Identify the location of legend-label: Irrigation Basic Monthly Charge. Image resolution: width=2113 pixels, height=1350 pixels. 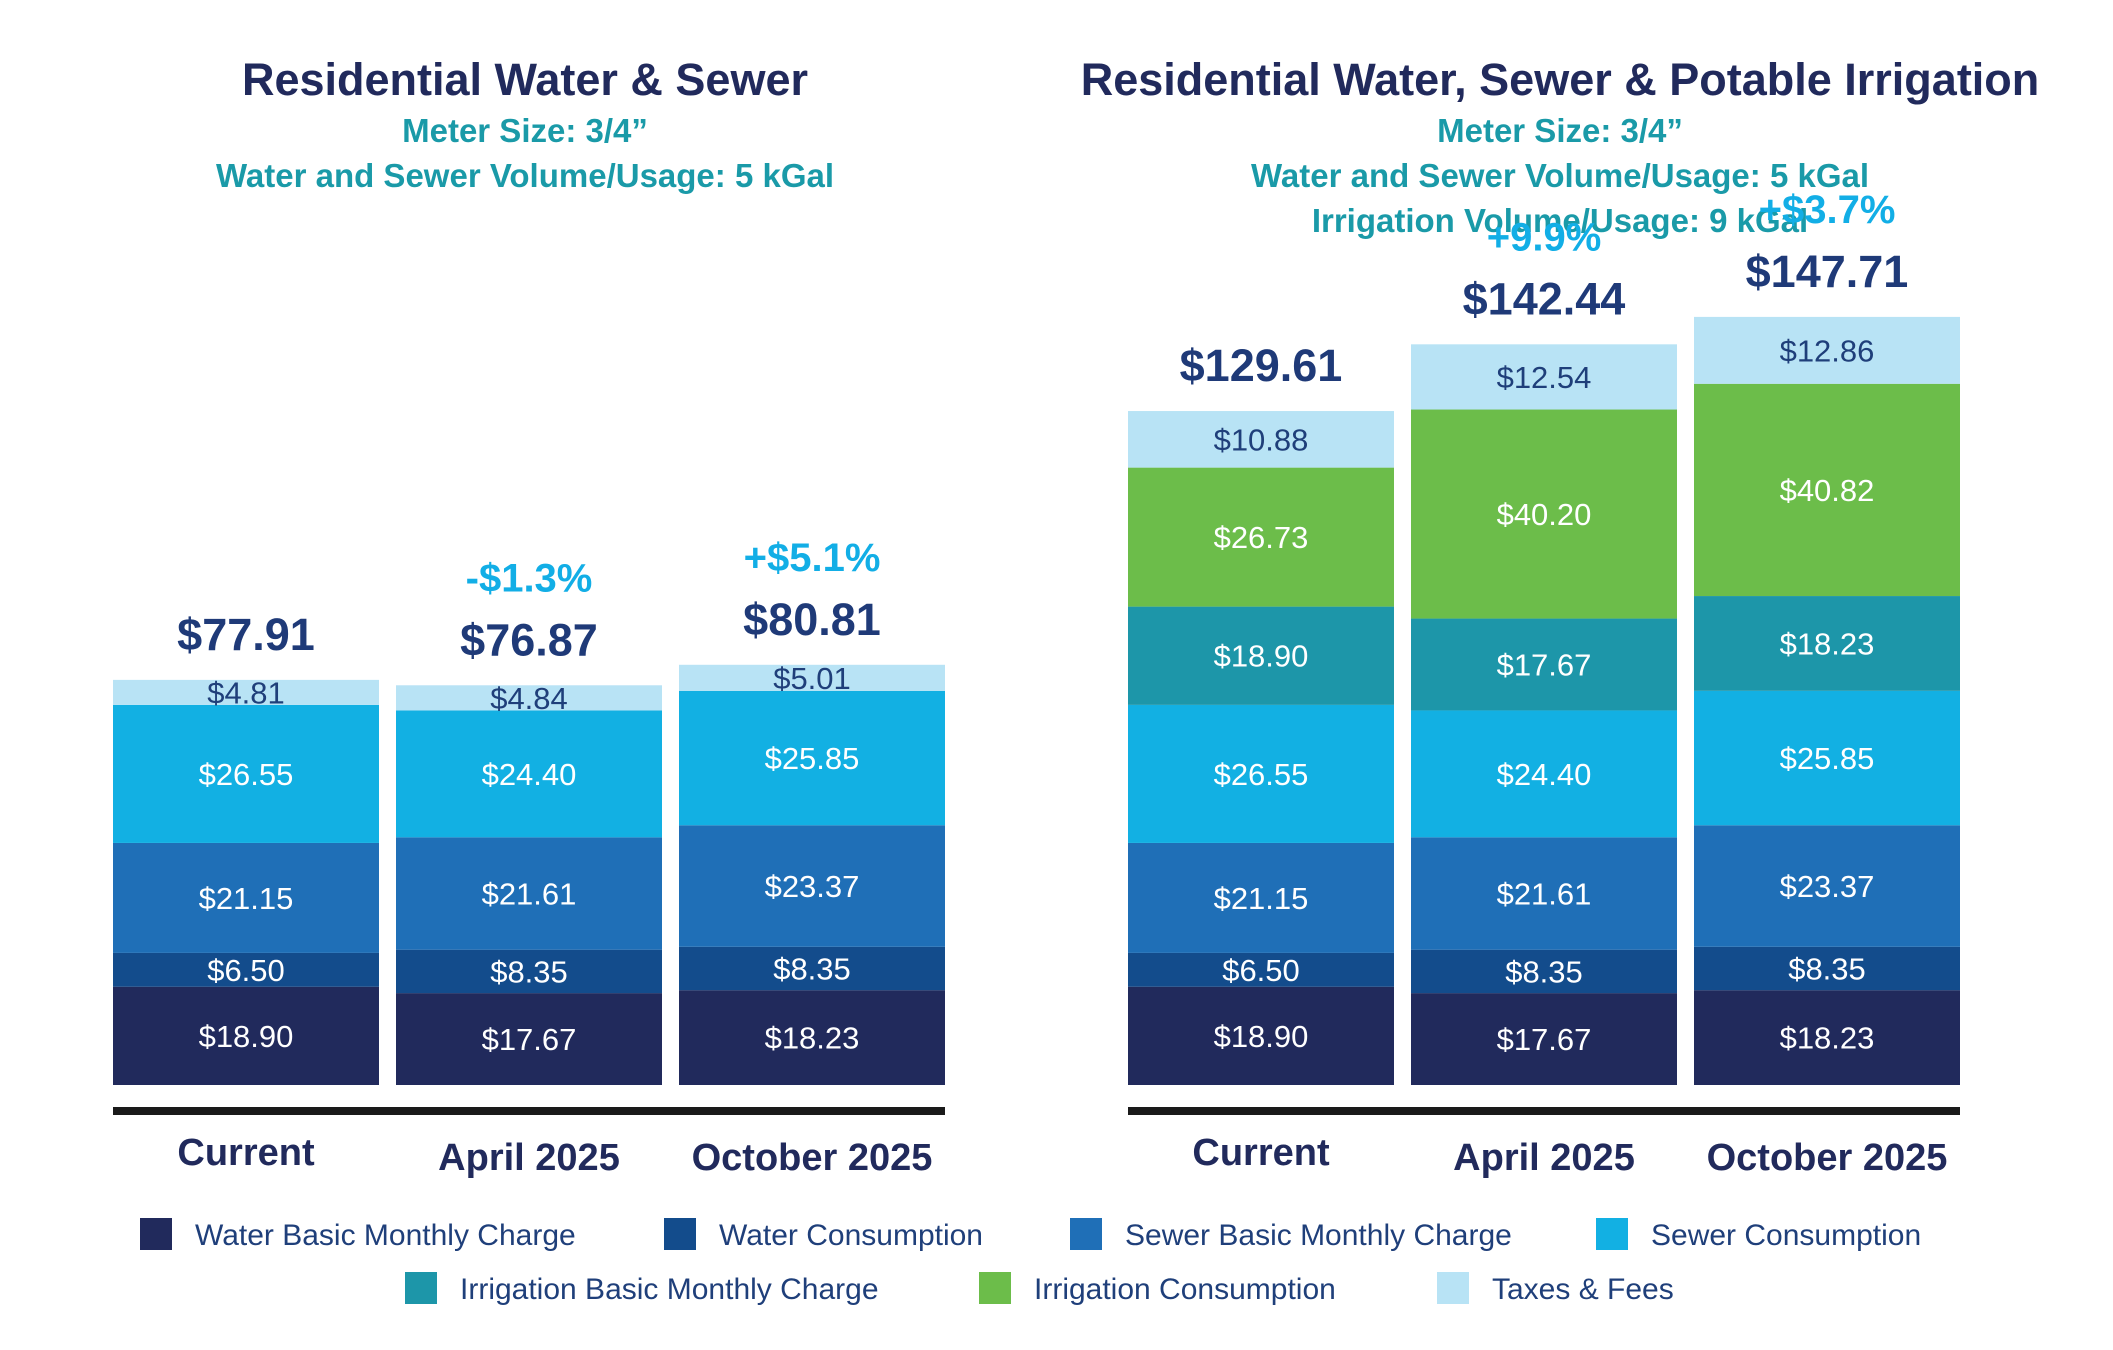
(669, 1289).